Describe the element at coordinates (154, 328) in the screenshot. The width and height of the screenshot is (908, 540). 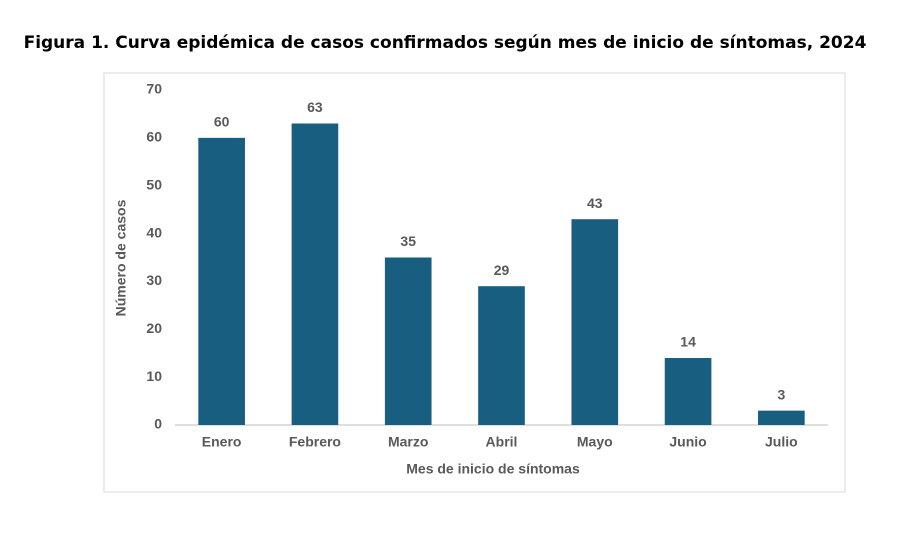
I see `y-tick-label: 20` at that location.